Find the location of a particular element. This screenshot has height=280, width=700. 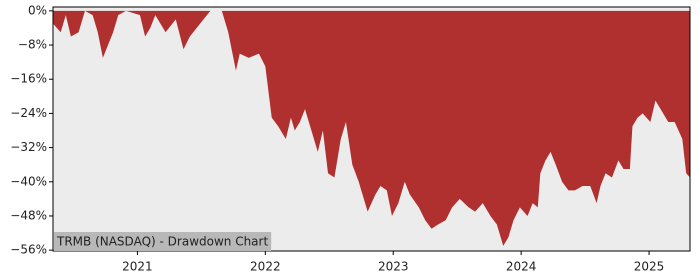

y-tick-label: 0% is located at coordinates (37, 10).